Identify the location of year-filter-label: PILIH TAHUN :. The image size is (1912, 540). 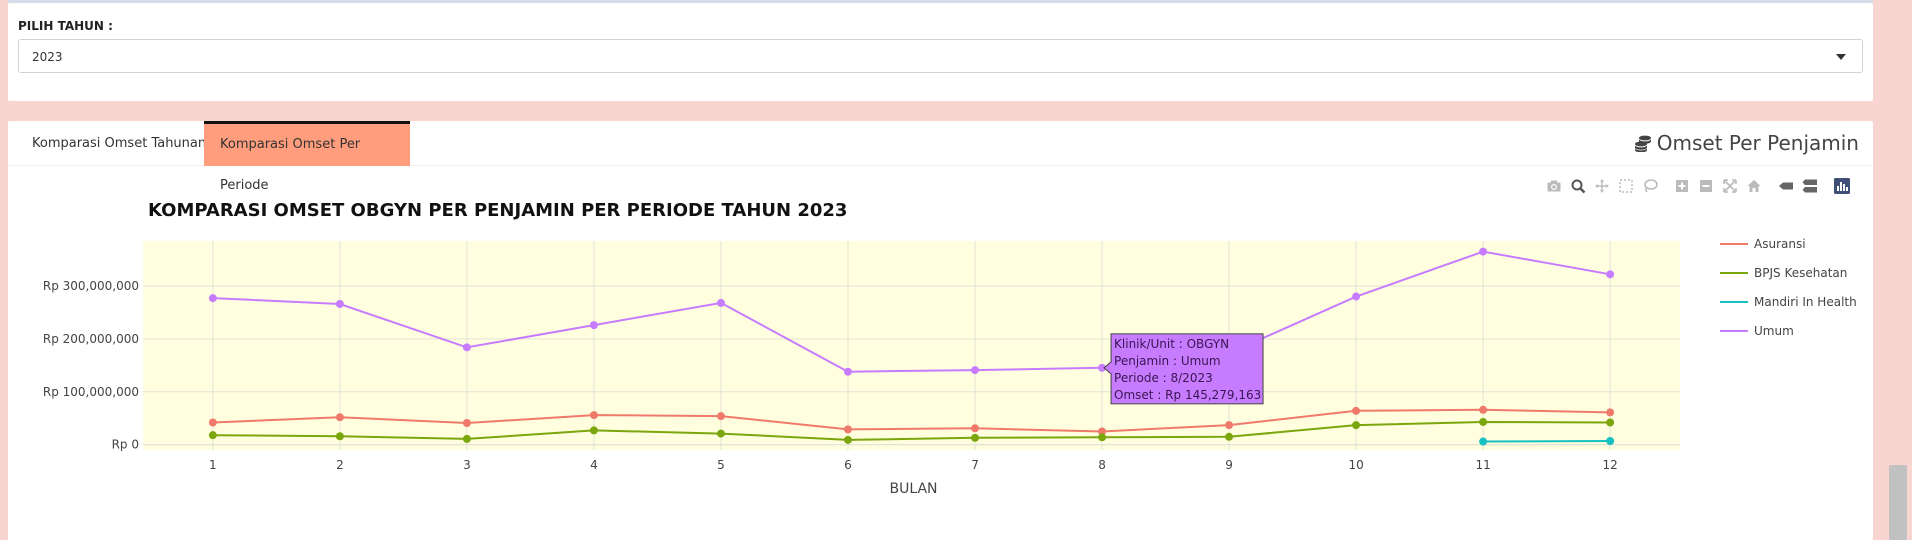
(65, 26).